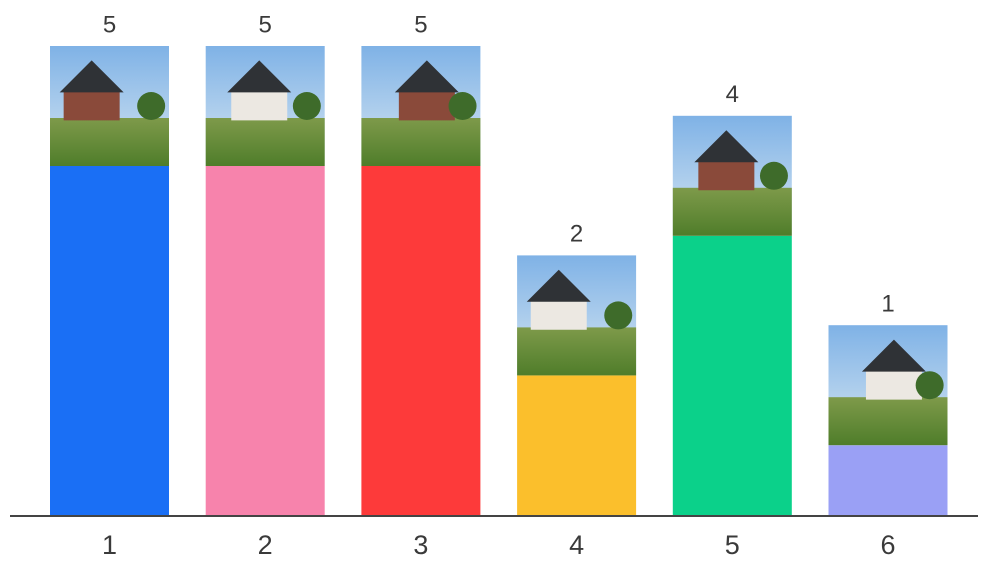 Image resolution: width=981 pixels, height=569 pixels. I want to click on value-label: 2, so click(576, 234).